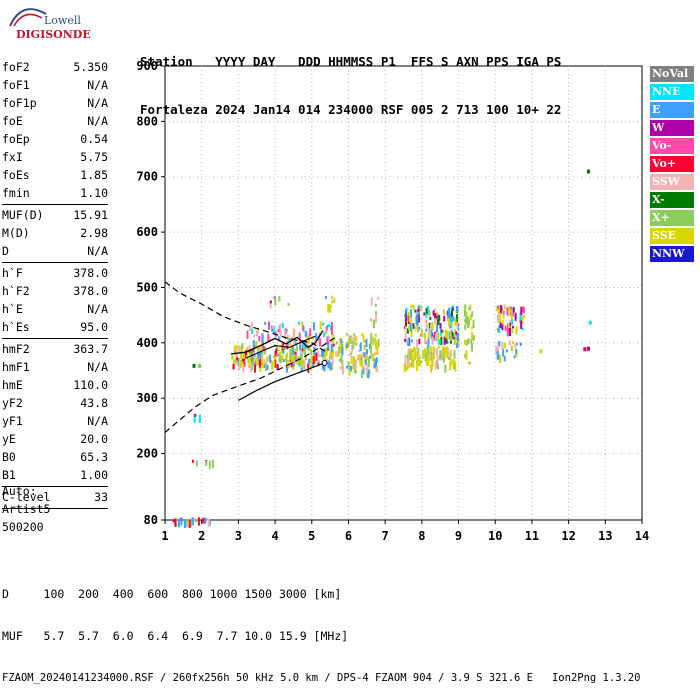 This screenshot has width=700, height=699. Describe the element at coordinates (672, 165) in the screenshot. I see `polarization-legend: NoVal NNE E W Vo- Vo+ SSW X- X+ SSE NNW` at that location.